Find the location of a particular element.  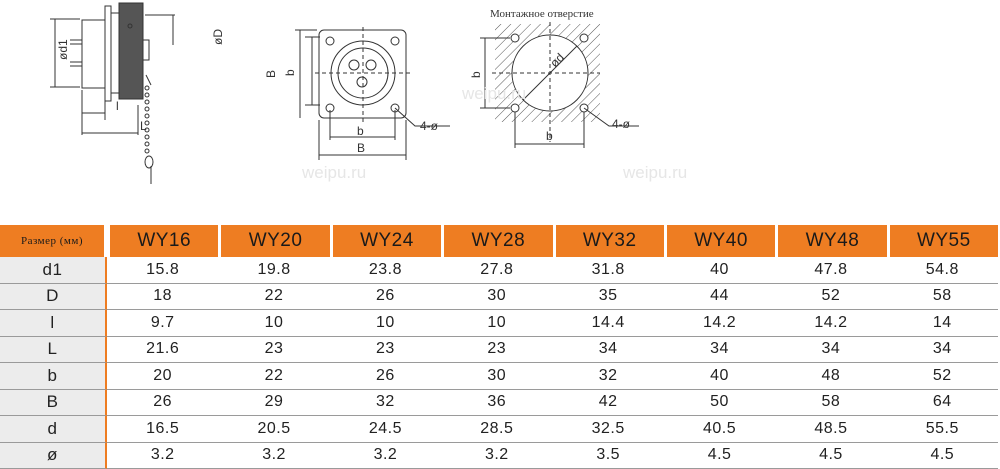

table-cell: 28.5 is located at coordinates (496, 429).